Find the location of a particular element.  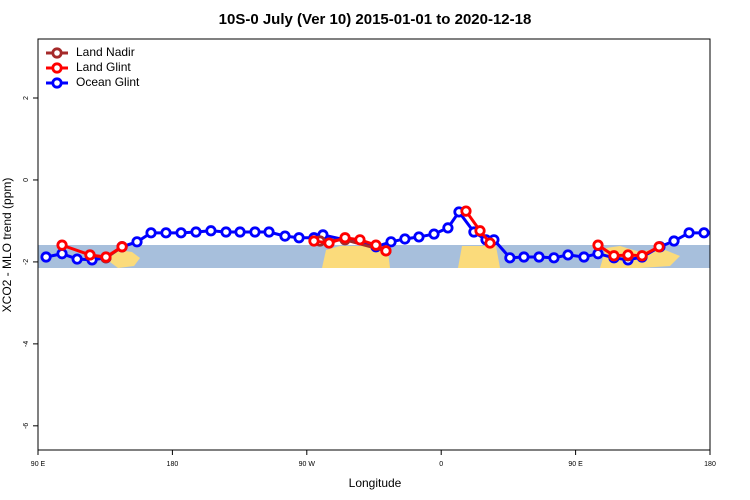

y-tick-label: -4 is located at coordinates (26, 344).